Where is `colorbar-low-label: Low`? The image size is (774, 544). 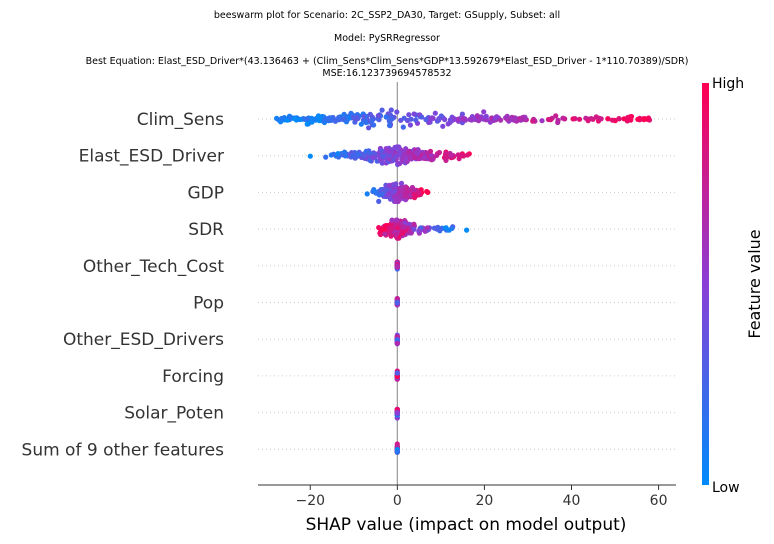 colorbar-low-label: Low is located at coordinates (726, 488).